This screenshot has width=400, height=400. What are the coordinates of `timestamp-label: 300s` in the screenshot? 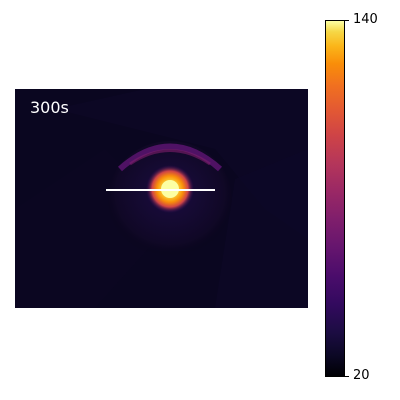 It's located at (49, 107).